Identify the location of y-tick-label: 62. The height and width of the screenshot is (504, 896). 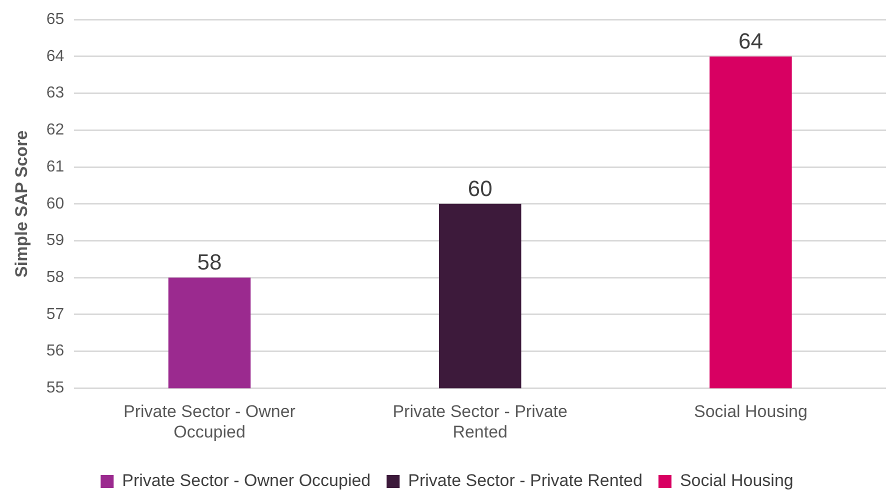
(55, 130).